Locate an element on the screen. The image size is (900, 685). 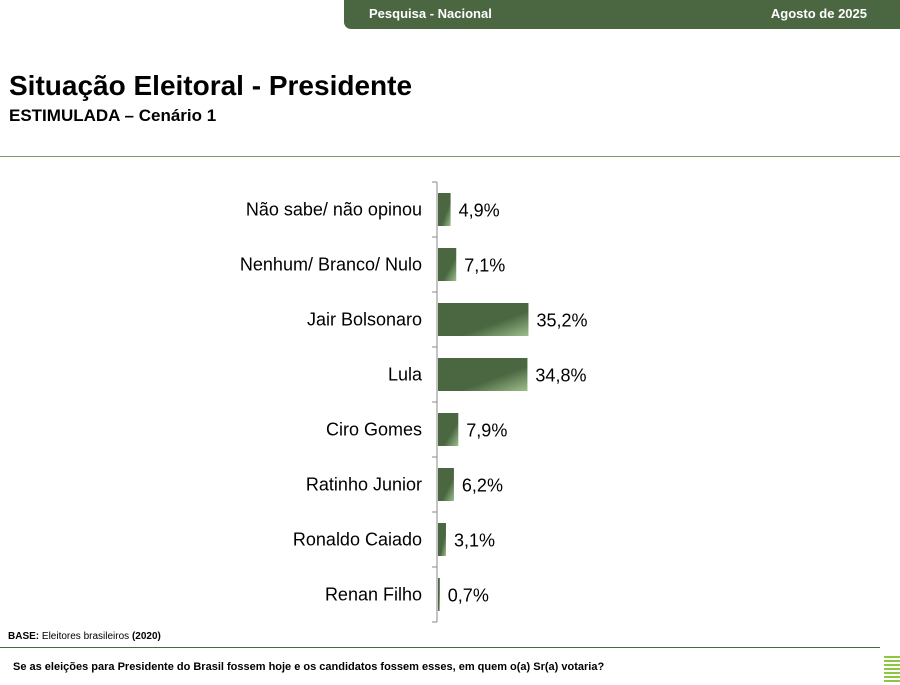
header-bar: Pesquisa - Nacional Agosto de 2025 is located at coordinates (622, 14).